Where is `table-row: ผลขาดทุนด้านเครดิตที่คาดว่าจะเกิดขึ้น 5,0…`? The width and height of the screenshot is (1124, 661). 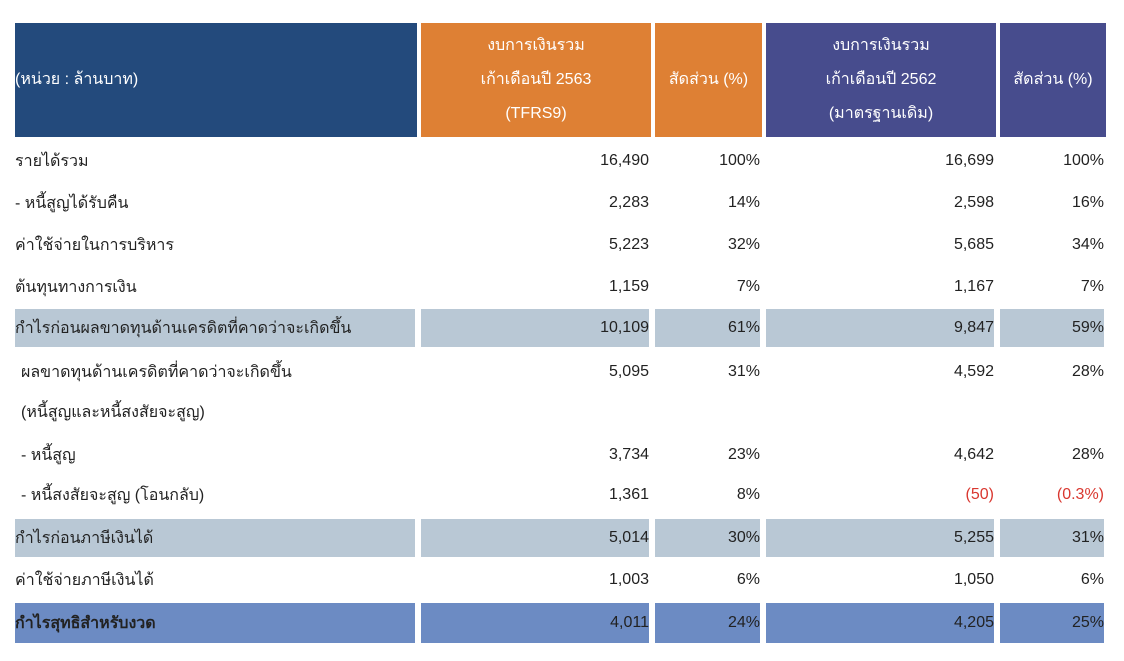
table-row: ผลขาดทุนด้านเครดิตที่คาดว่าจะเกิดขึ้น 5,0… is located at coordinates (562, 372).